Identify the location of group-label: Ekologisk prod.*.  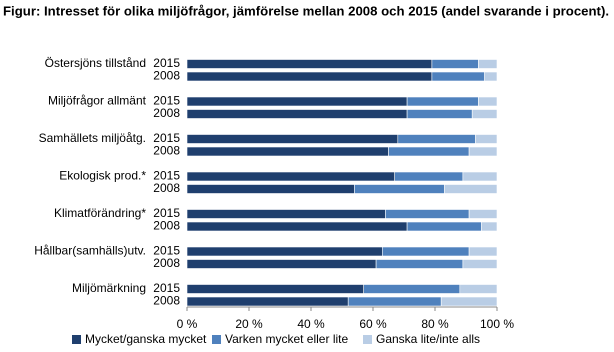
(102, 176).